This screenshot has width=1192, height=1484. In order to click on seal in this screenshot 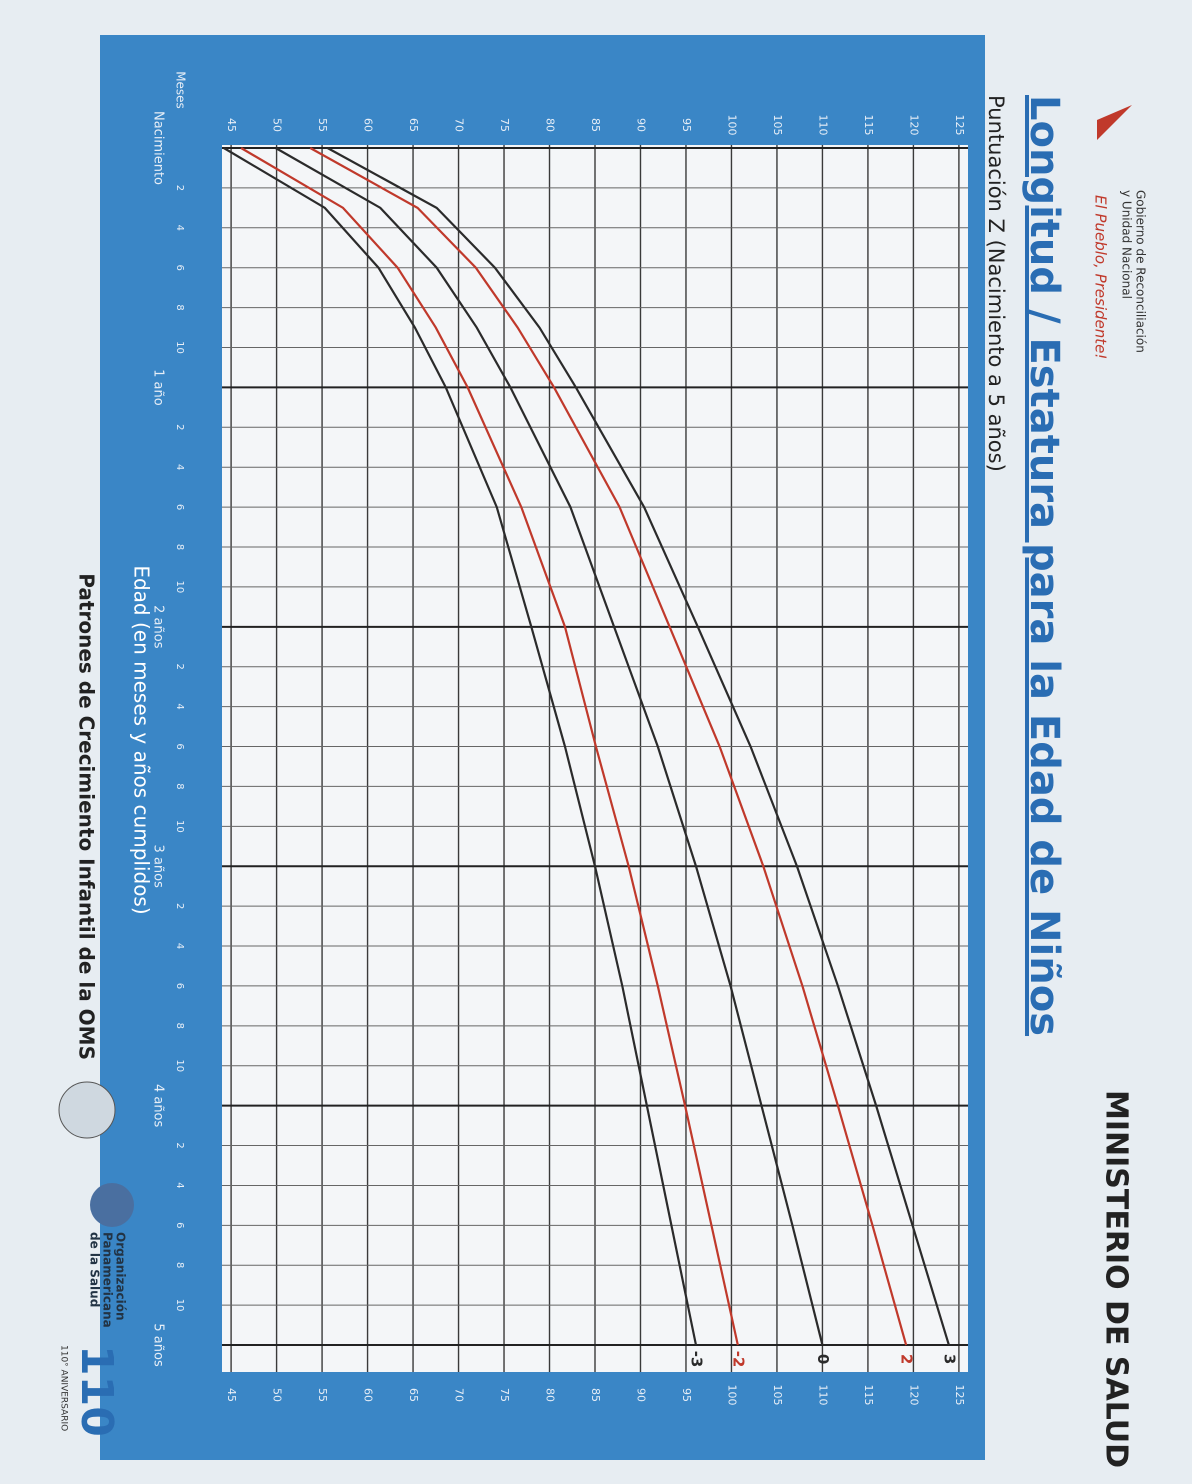, I will do `click(87, 1110)`.